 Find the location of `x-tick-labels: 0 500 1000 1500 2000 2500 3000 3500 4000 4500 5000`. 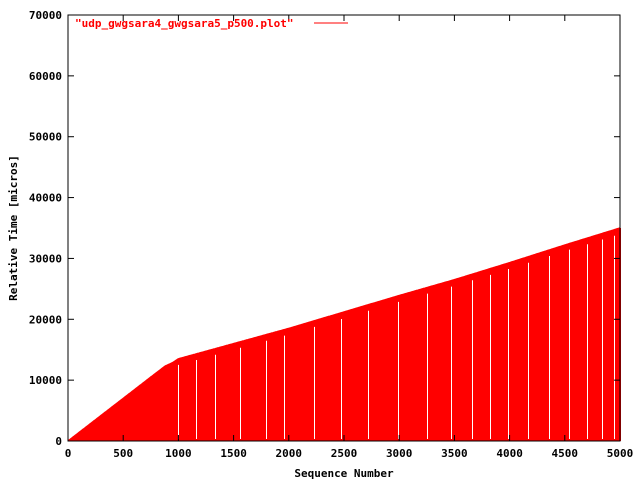

x-tick-labels: 0 500 1000 1500 2000 2500 3000 3500 4000 4500 5000 is located at coordinates (349, 453).